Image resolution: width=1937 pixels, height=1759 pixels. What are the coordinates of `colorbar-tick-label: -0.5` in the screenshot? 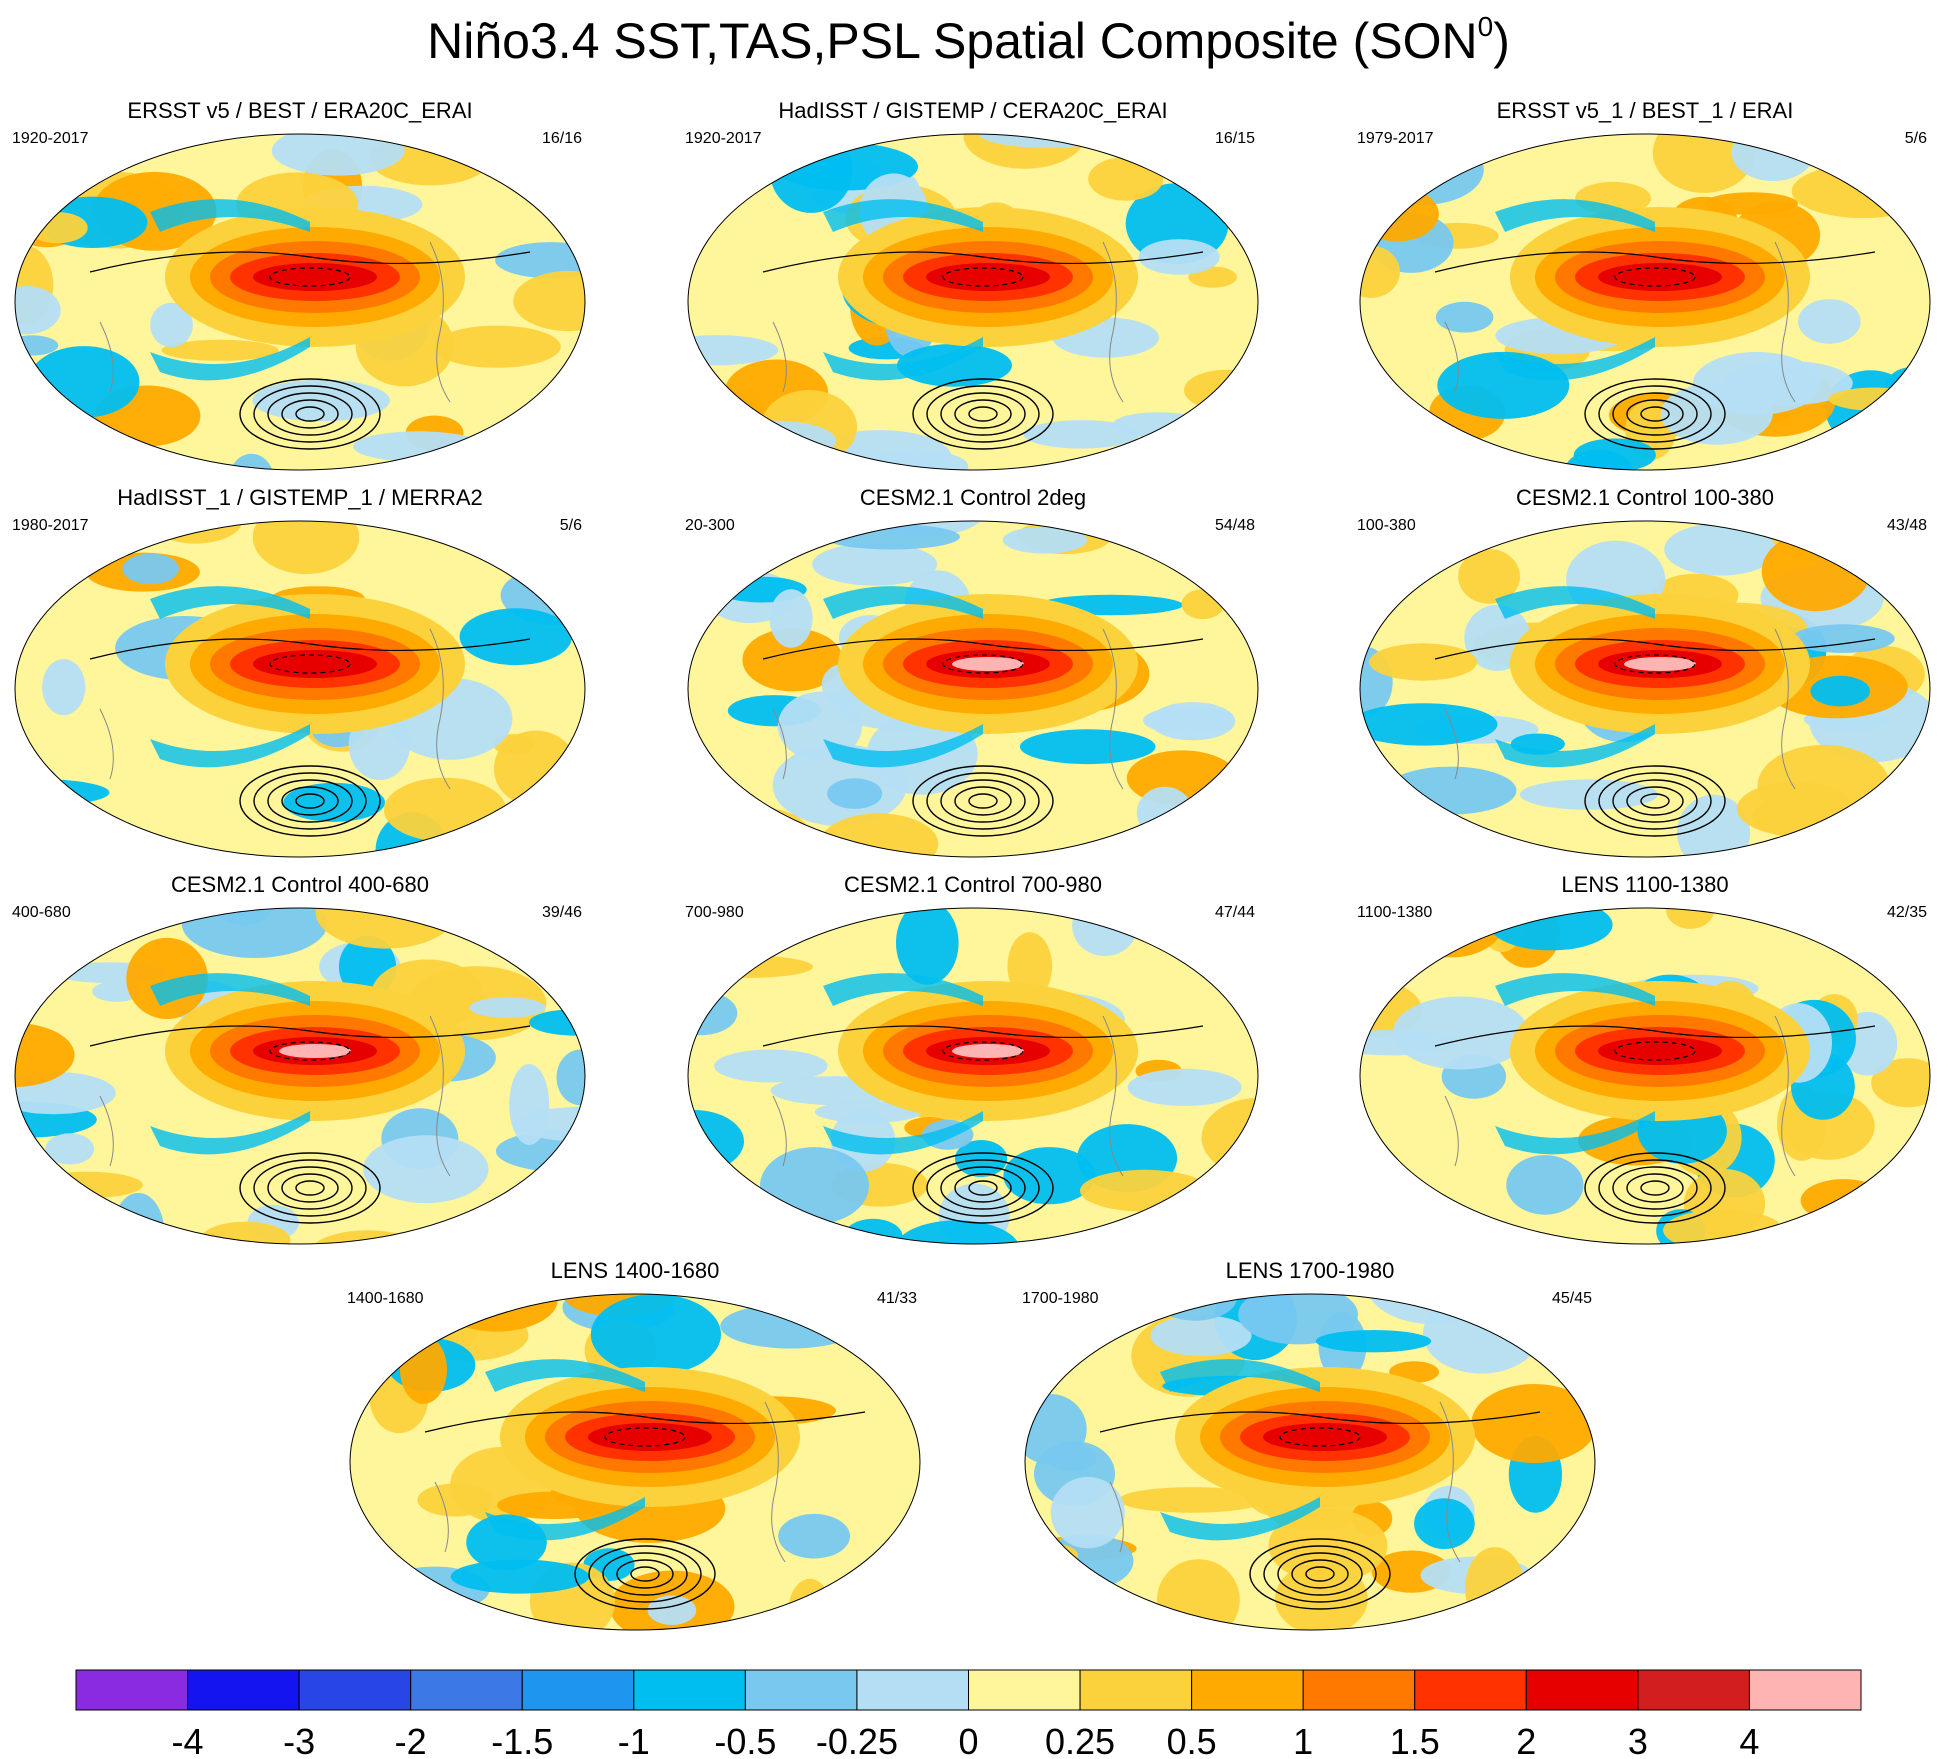 It's located at (745, 1740).